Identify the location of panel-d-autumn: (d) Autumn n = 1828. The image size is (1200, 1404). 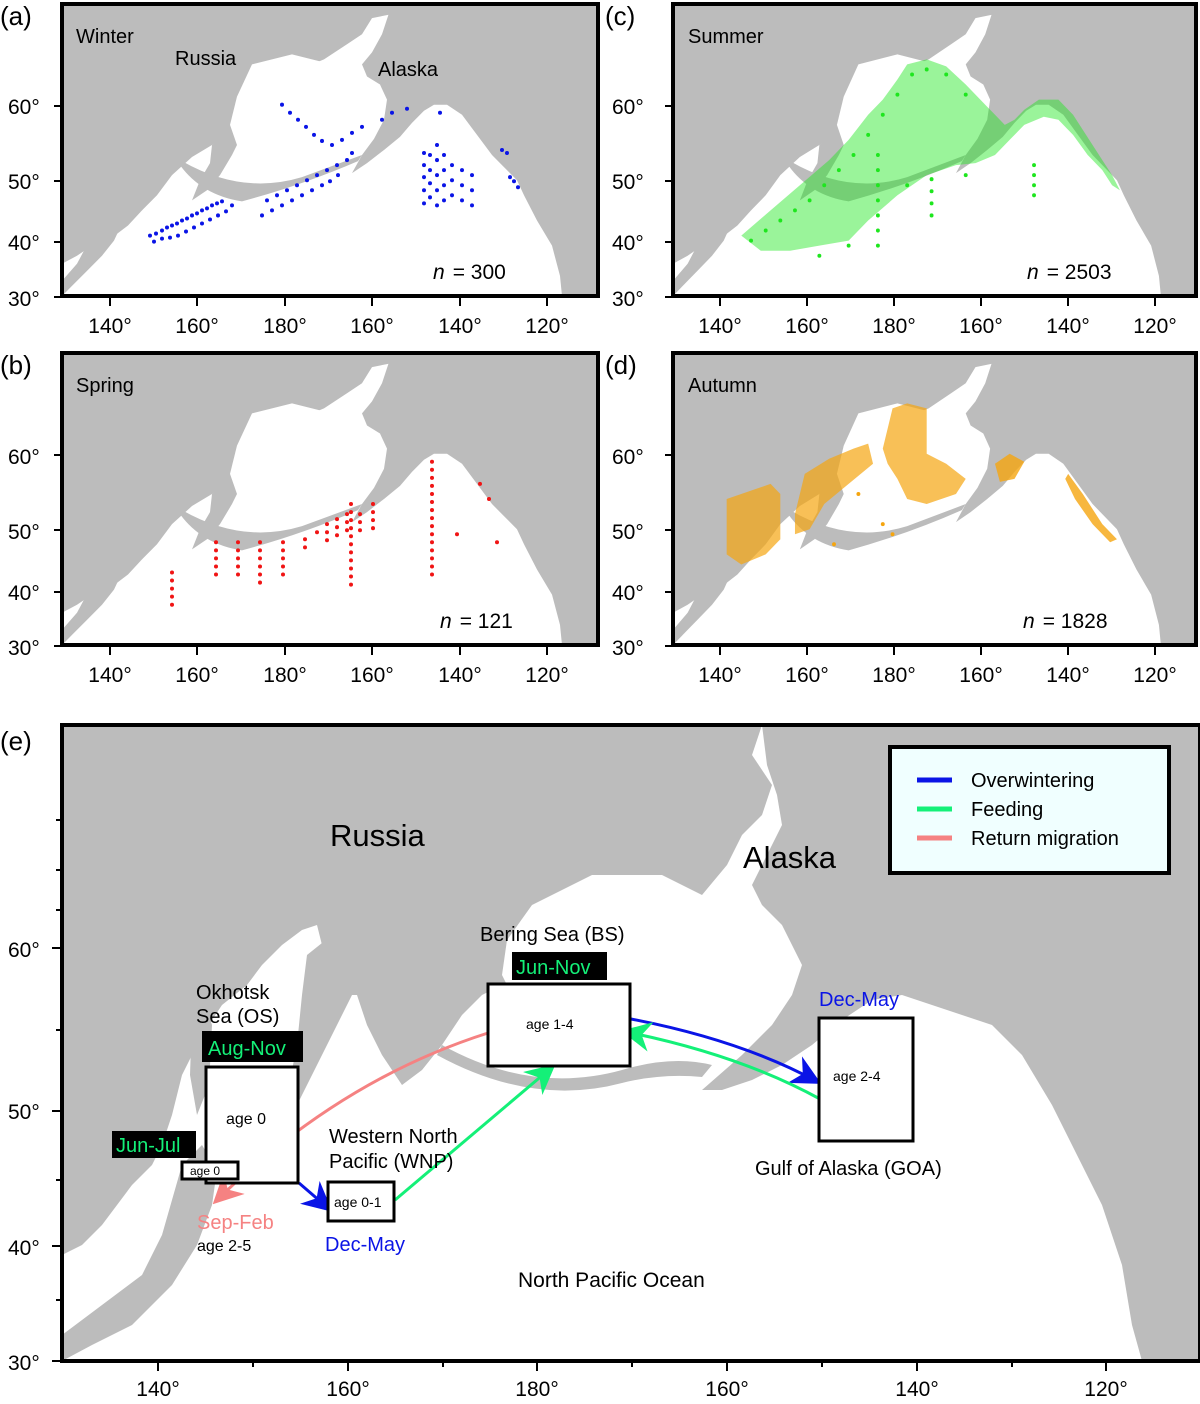
(901, 498).